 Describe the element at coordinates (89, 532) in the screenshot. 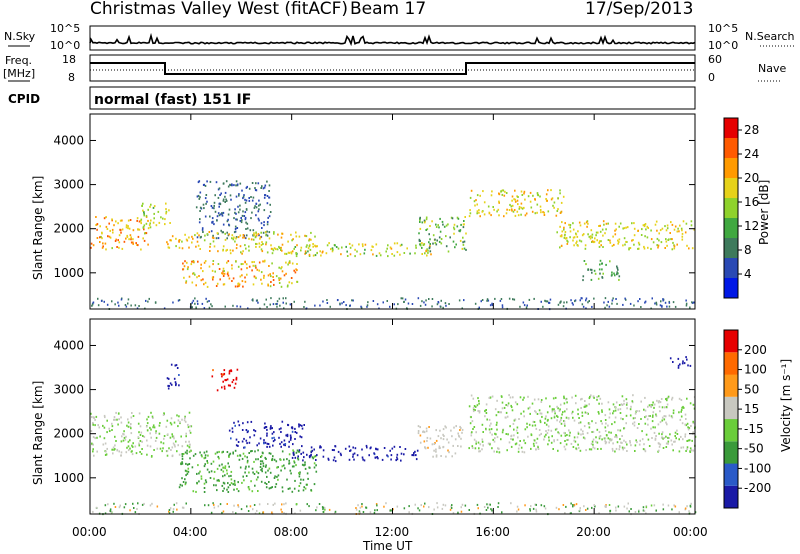

I see `xtick-label: 00:00` at that location.